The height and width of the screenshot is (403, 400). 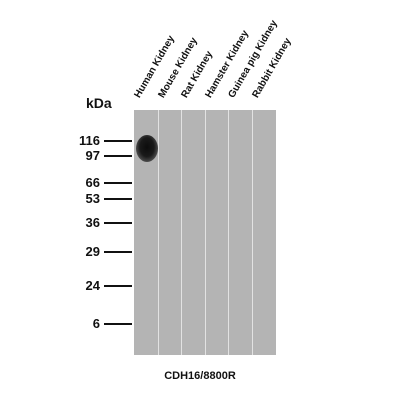 What do you see at coordinates (99, 103) in the screenshot?
I see `unit-label: kDa` at bounding box center [99, 103].